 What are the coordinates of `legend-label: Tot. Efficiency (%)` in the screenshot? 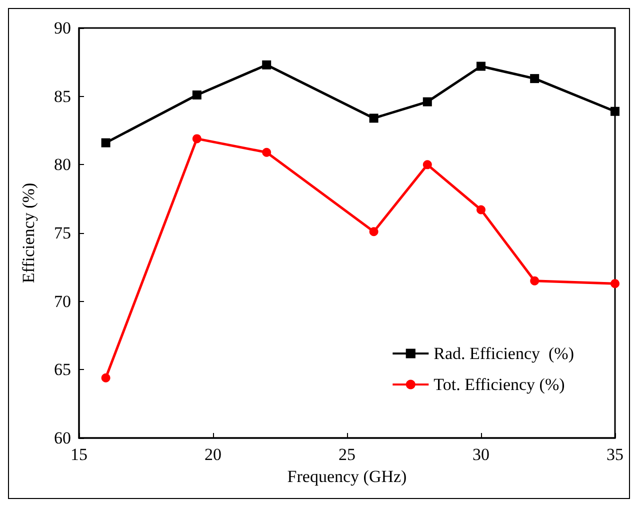 It's located at (499, 384).